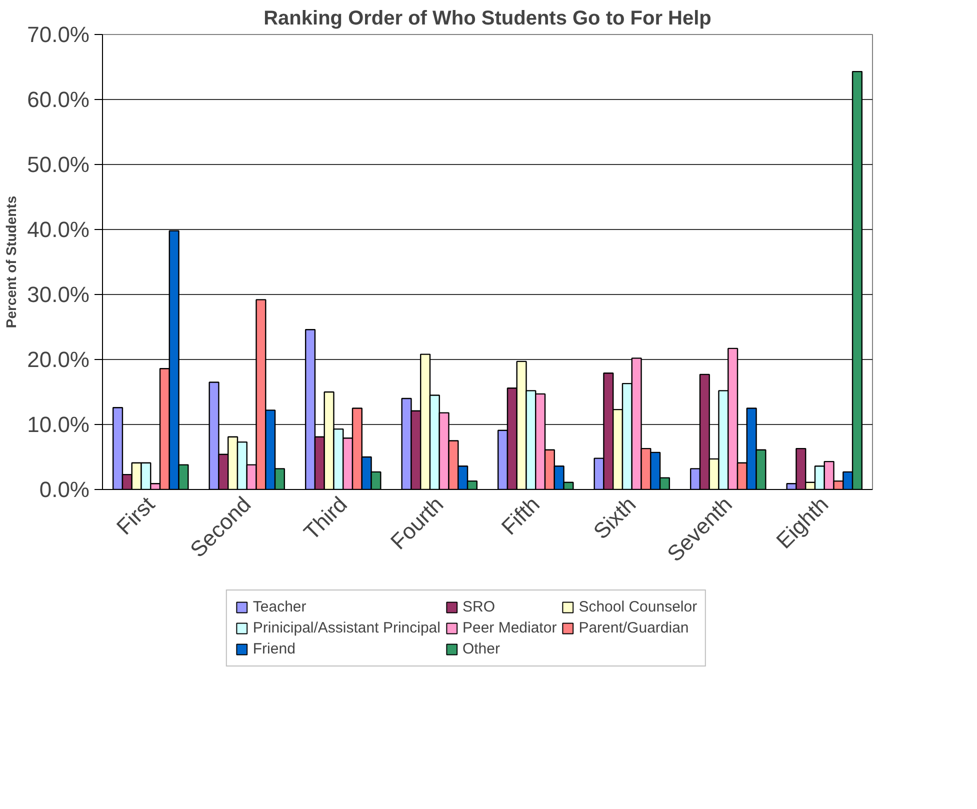 This screenshot has width=977, height=809. I want to click on legend-label: Friend, so click(274, 649).